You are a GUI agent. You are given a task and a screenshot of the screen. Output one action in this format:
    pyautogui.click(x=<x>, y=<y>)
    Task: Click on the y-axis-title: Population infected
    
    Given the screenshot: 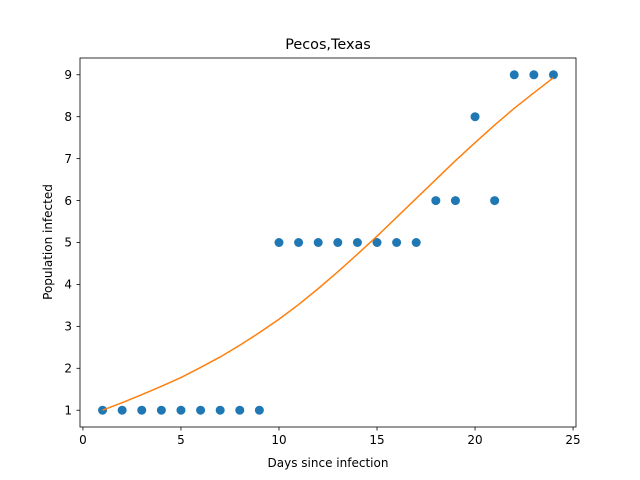 What is the action you would take?
    pyautogui.click(x=48, y=242)
    